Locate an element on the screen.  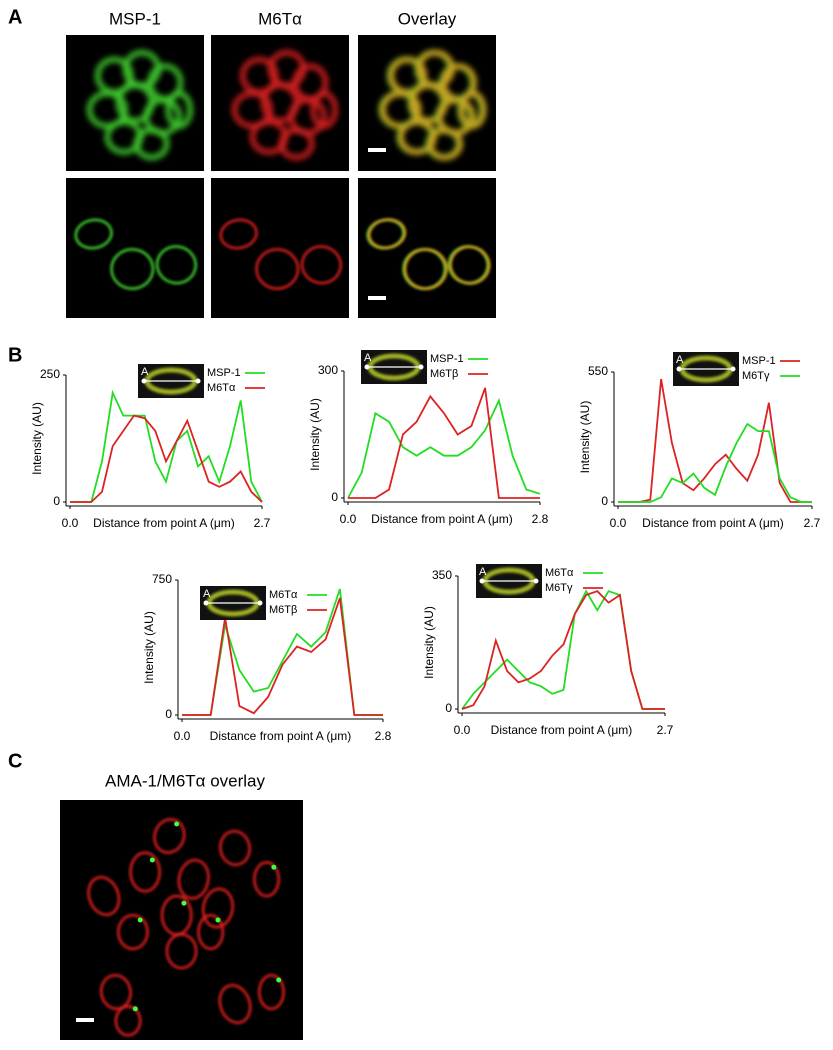
micrograph is located at coordinates (181, 920).